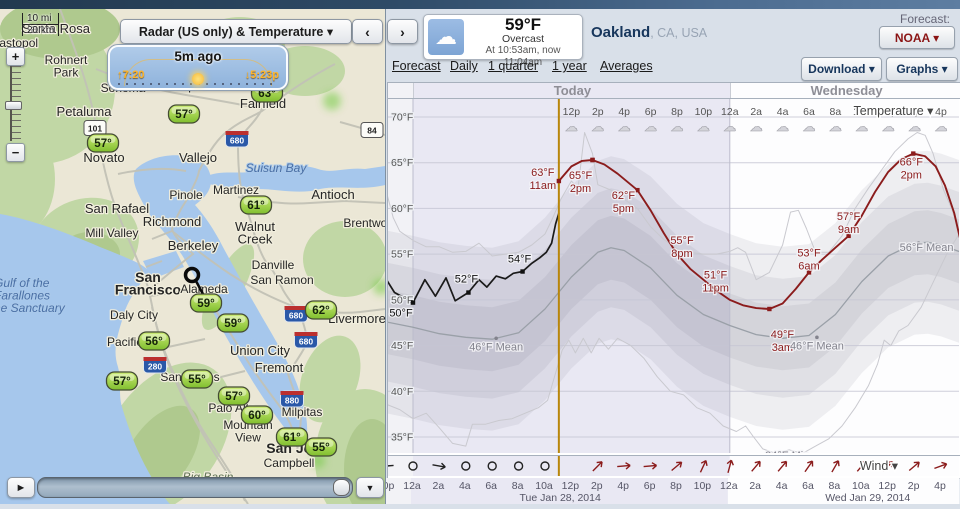 The image size is (960, 509). What do you see at coordinates (236, 31) in the screenshot?
I see `map-layer-dropdown: Radar (US only) & Temperature ▾` at bounding box center [236, 31].